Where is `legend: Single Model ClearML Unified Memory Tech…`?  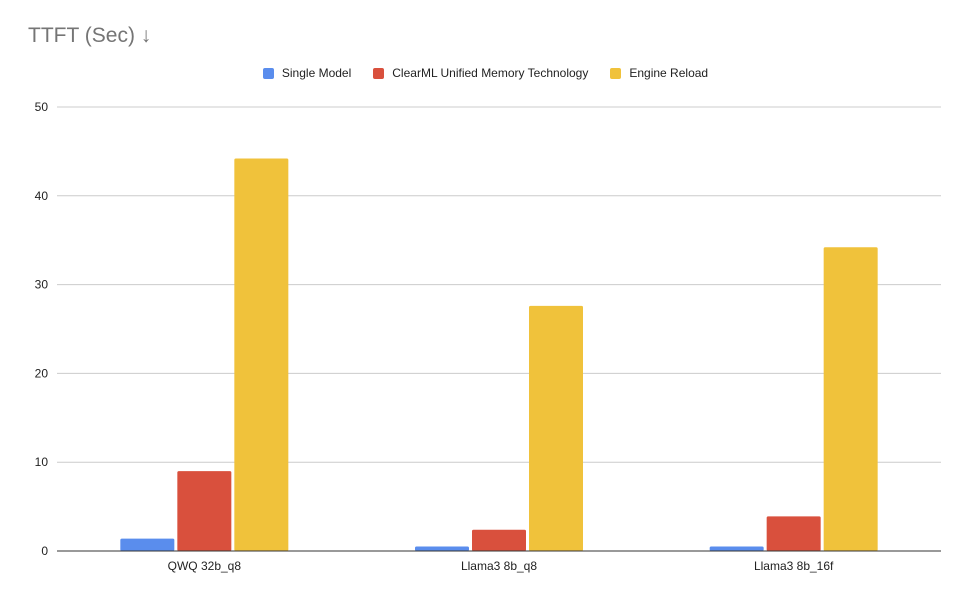
legend: Single Model ClearML Unified Memory Tech… is located at coordinates (485, 73).